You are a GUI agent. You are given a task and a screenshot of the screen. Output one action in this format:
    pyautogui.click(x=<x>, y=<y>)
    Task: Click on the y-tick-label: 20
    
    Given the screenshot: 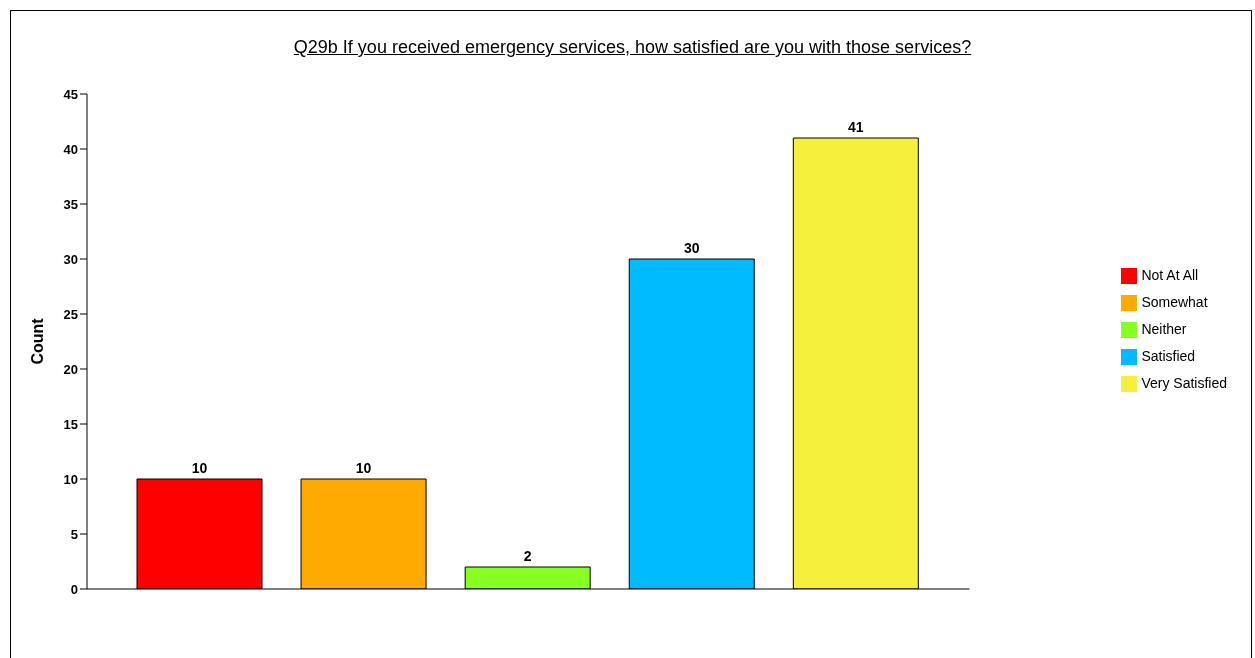 What is the action you would take?
    pyautogui.click(x=70, y=369)
    